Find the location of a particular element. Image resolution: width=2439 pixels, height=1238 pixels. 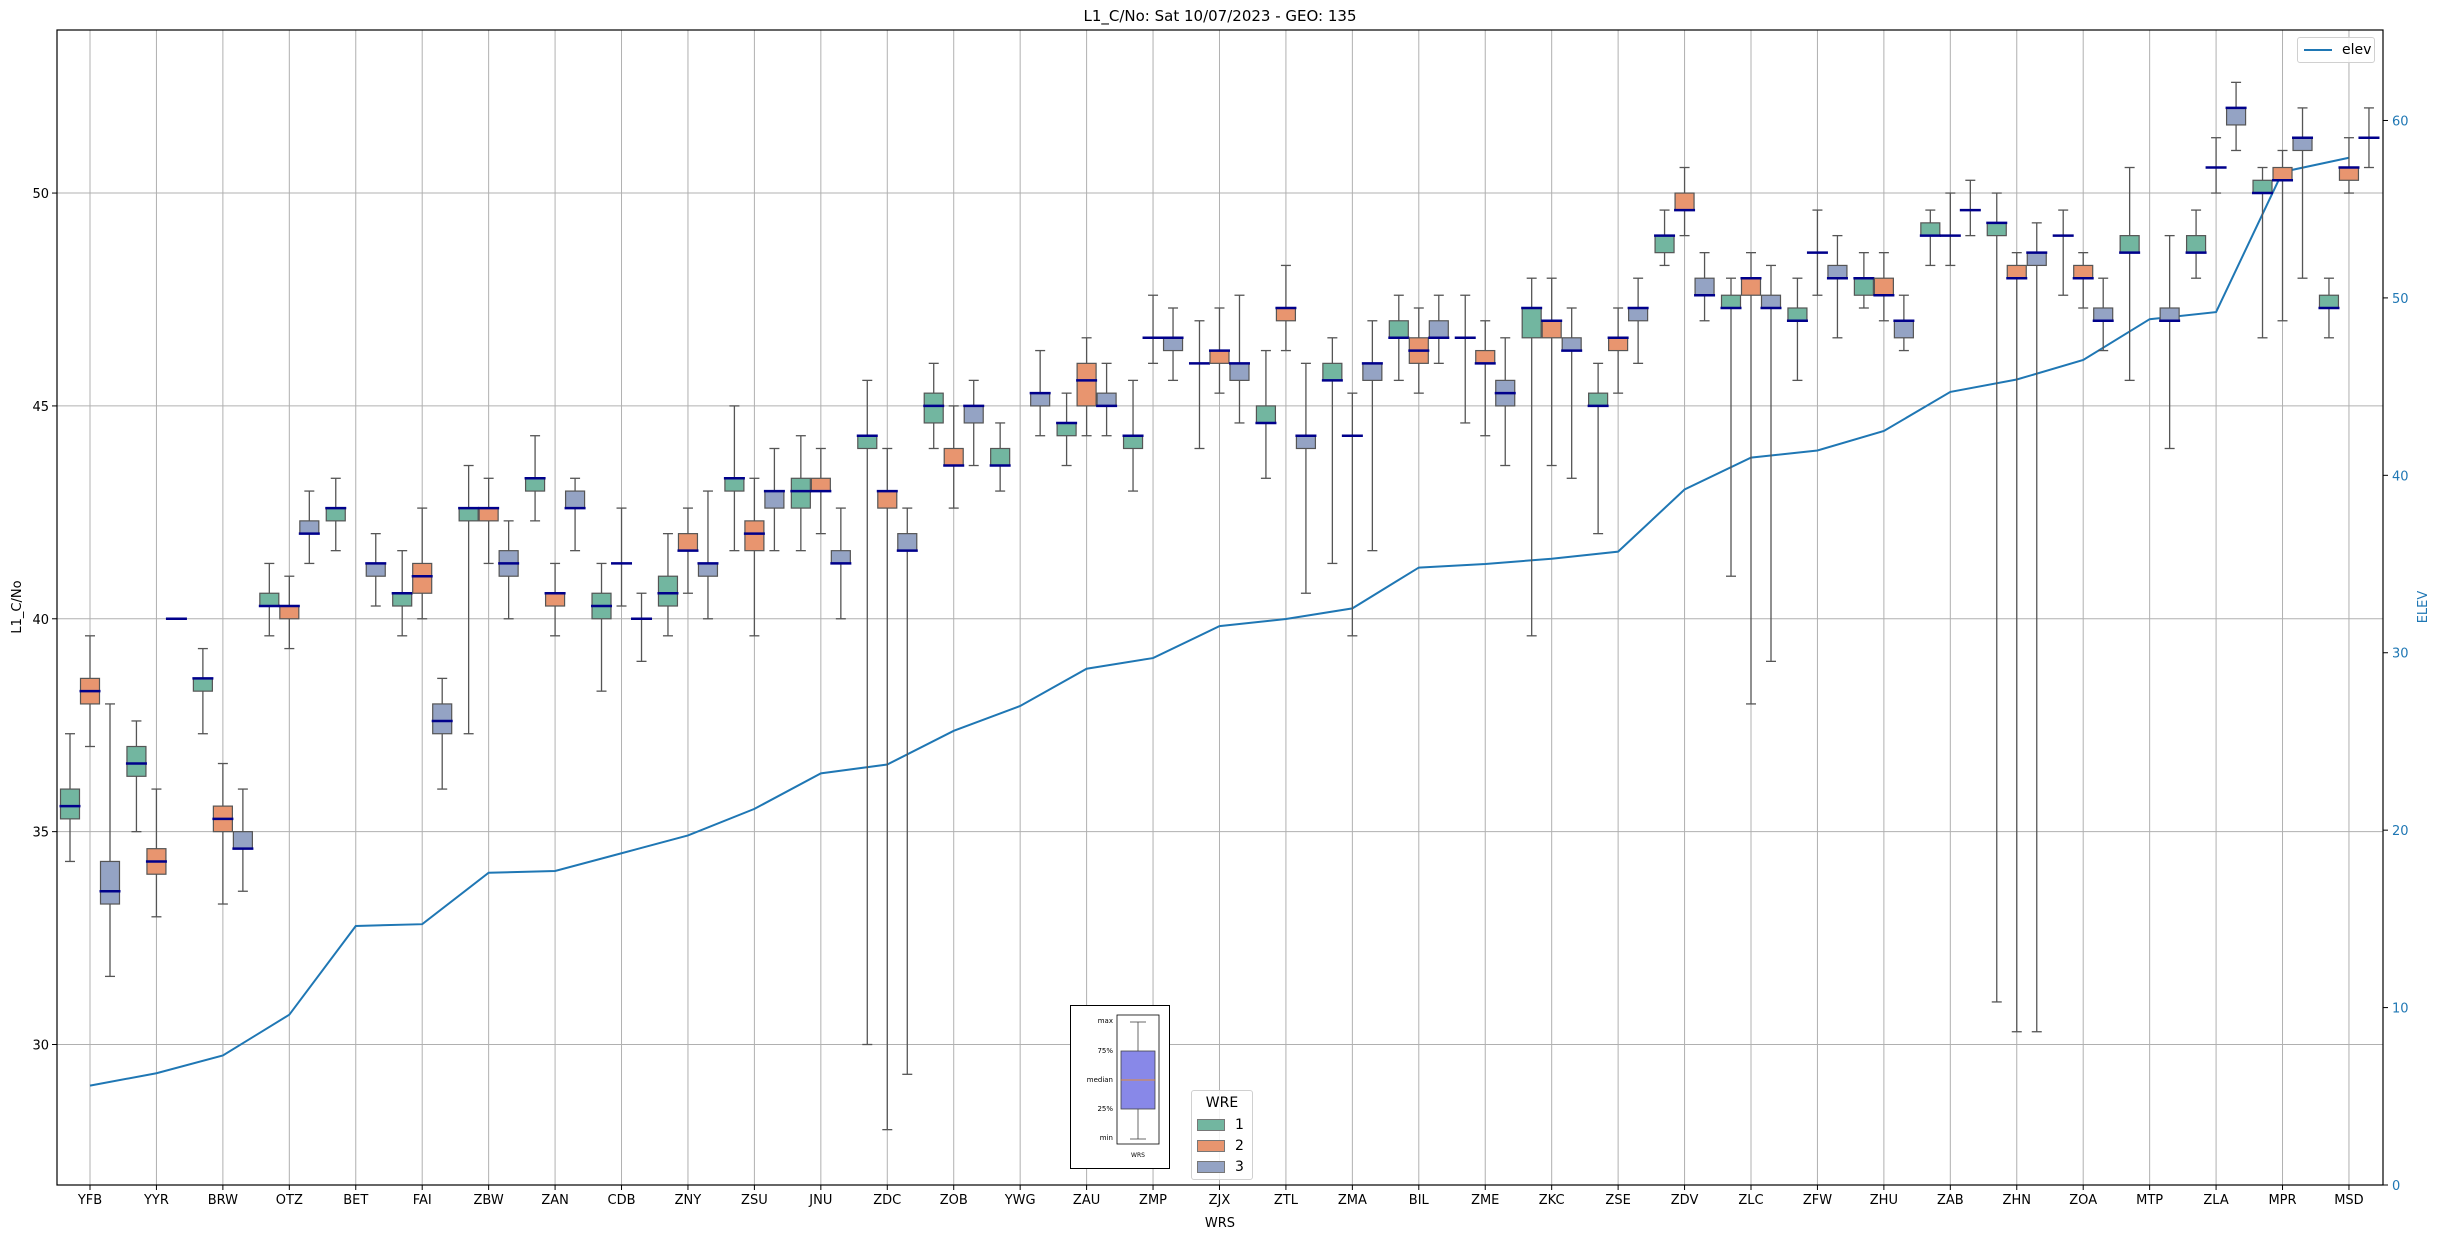

x-axis-label: WRS is located at coordinates (1220, 1223).